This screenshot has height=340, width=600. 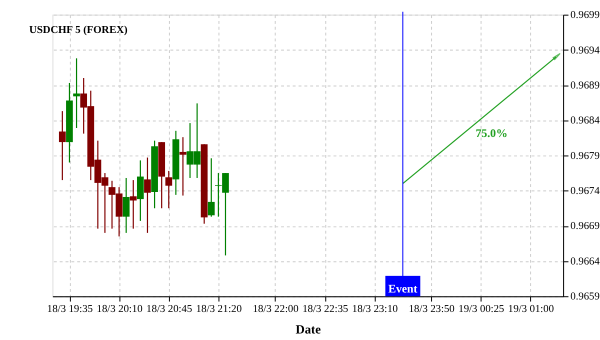 I want to click on y-tick-label: 0.9694, so click(x=585, y=50).